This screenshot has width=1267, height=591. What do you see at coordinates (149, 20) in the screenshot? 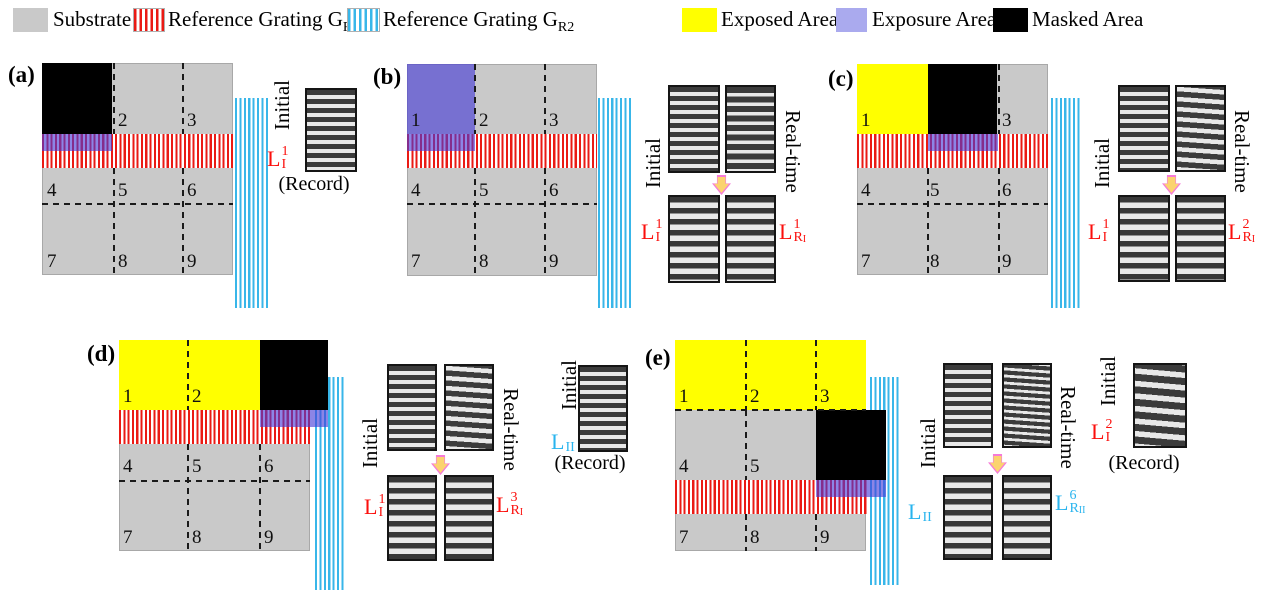
I see `legend-swatch-grating-r1` at bounding box center [149, 20].